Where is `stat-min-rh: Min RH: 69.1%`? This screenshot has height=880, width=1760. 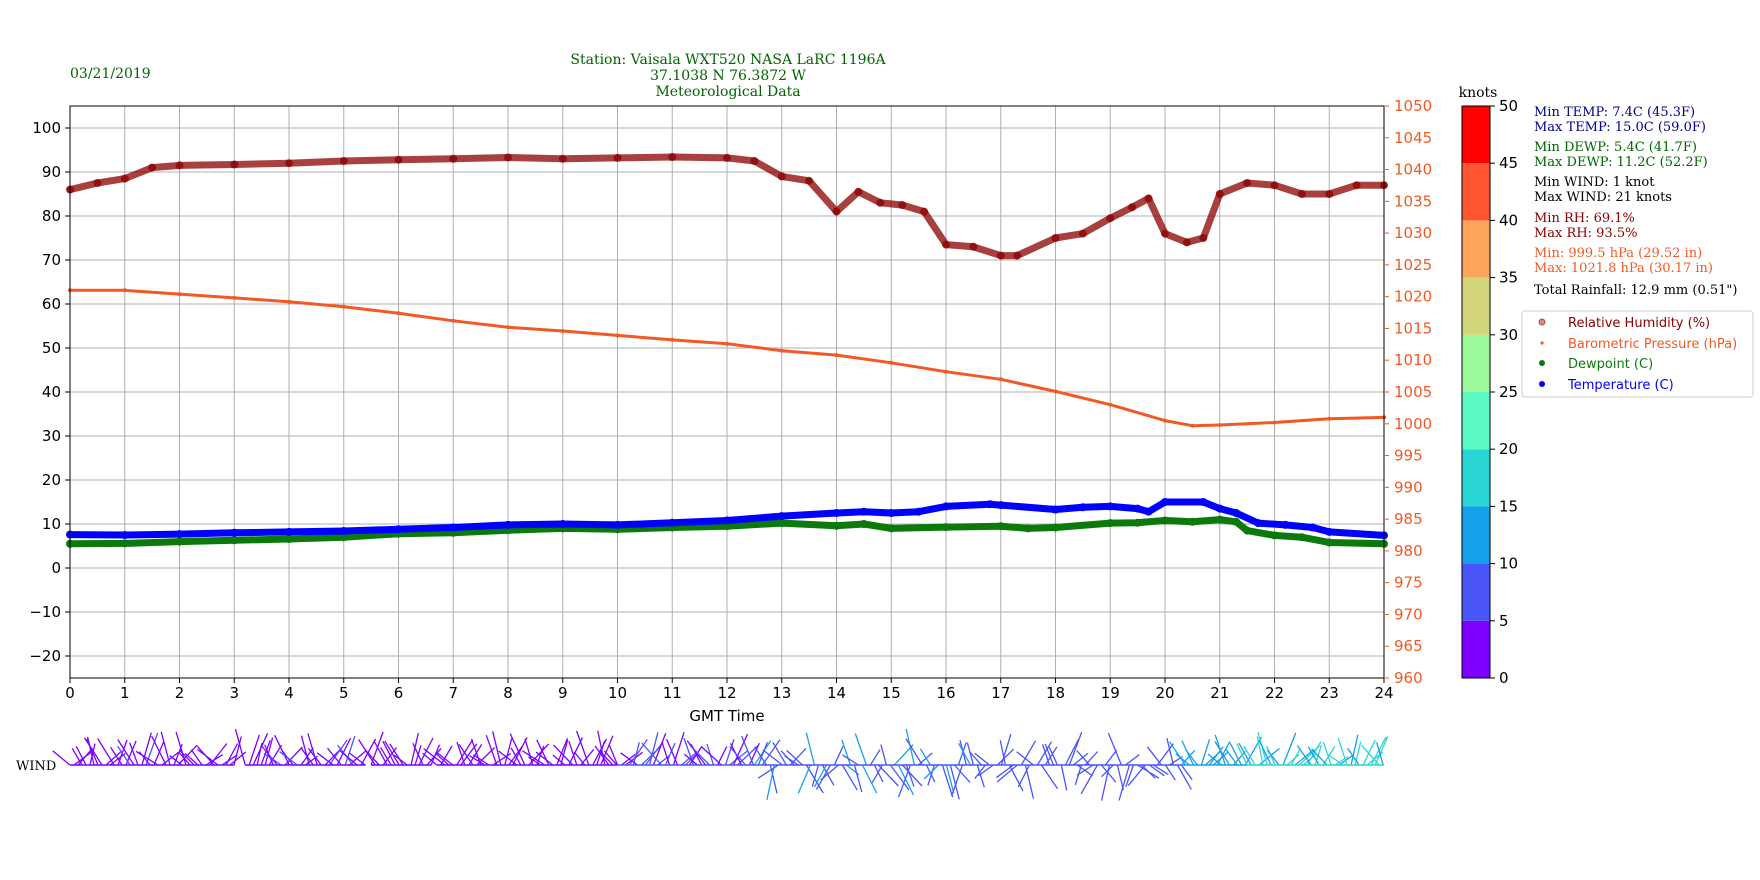 stat-min-rh: Min RH: 69.1% is located at coordinates (1584, 218).